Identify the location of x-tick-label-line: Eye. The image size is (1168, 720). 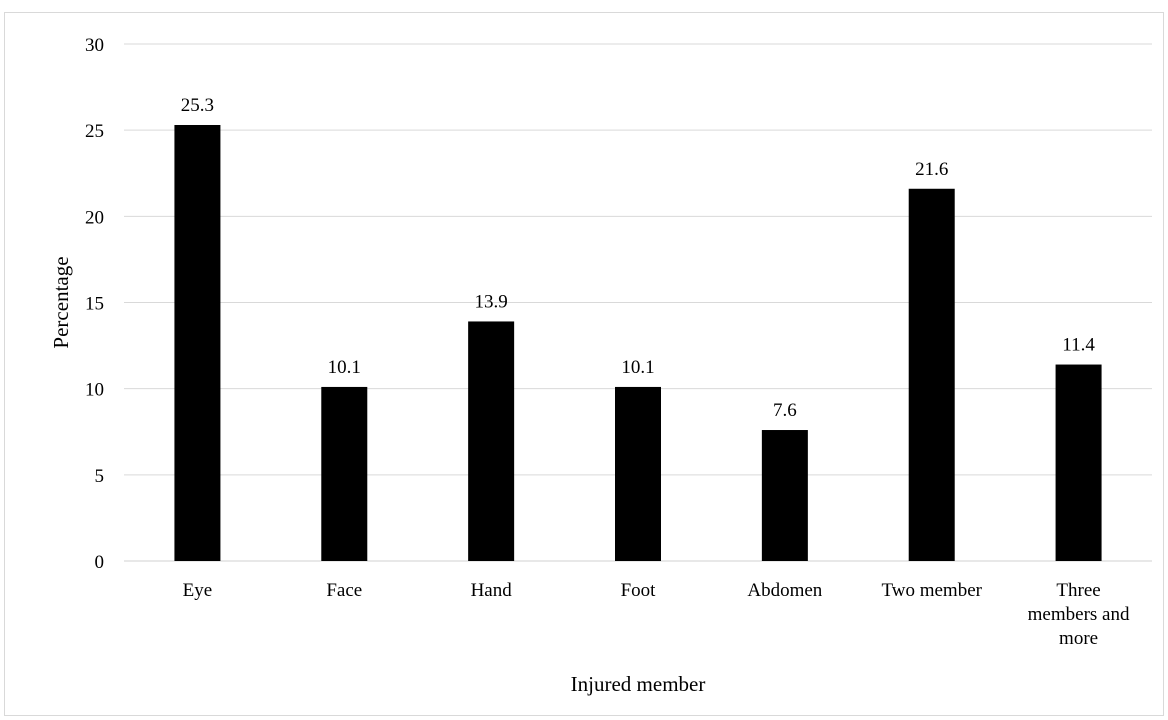
(198, 590).